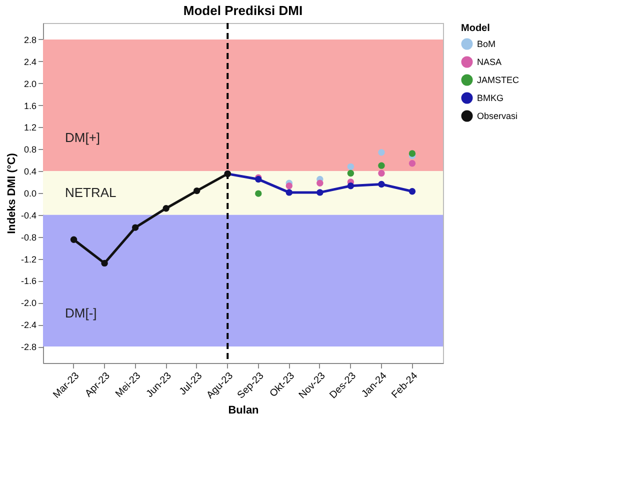 The width and height of the screenshot is (629, 495). I want to click on y-tick-label: 2.0, so click(30, 83).